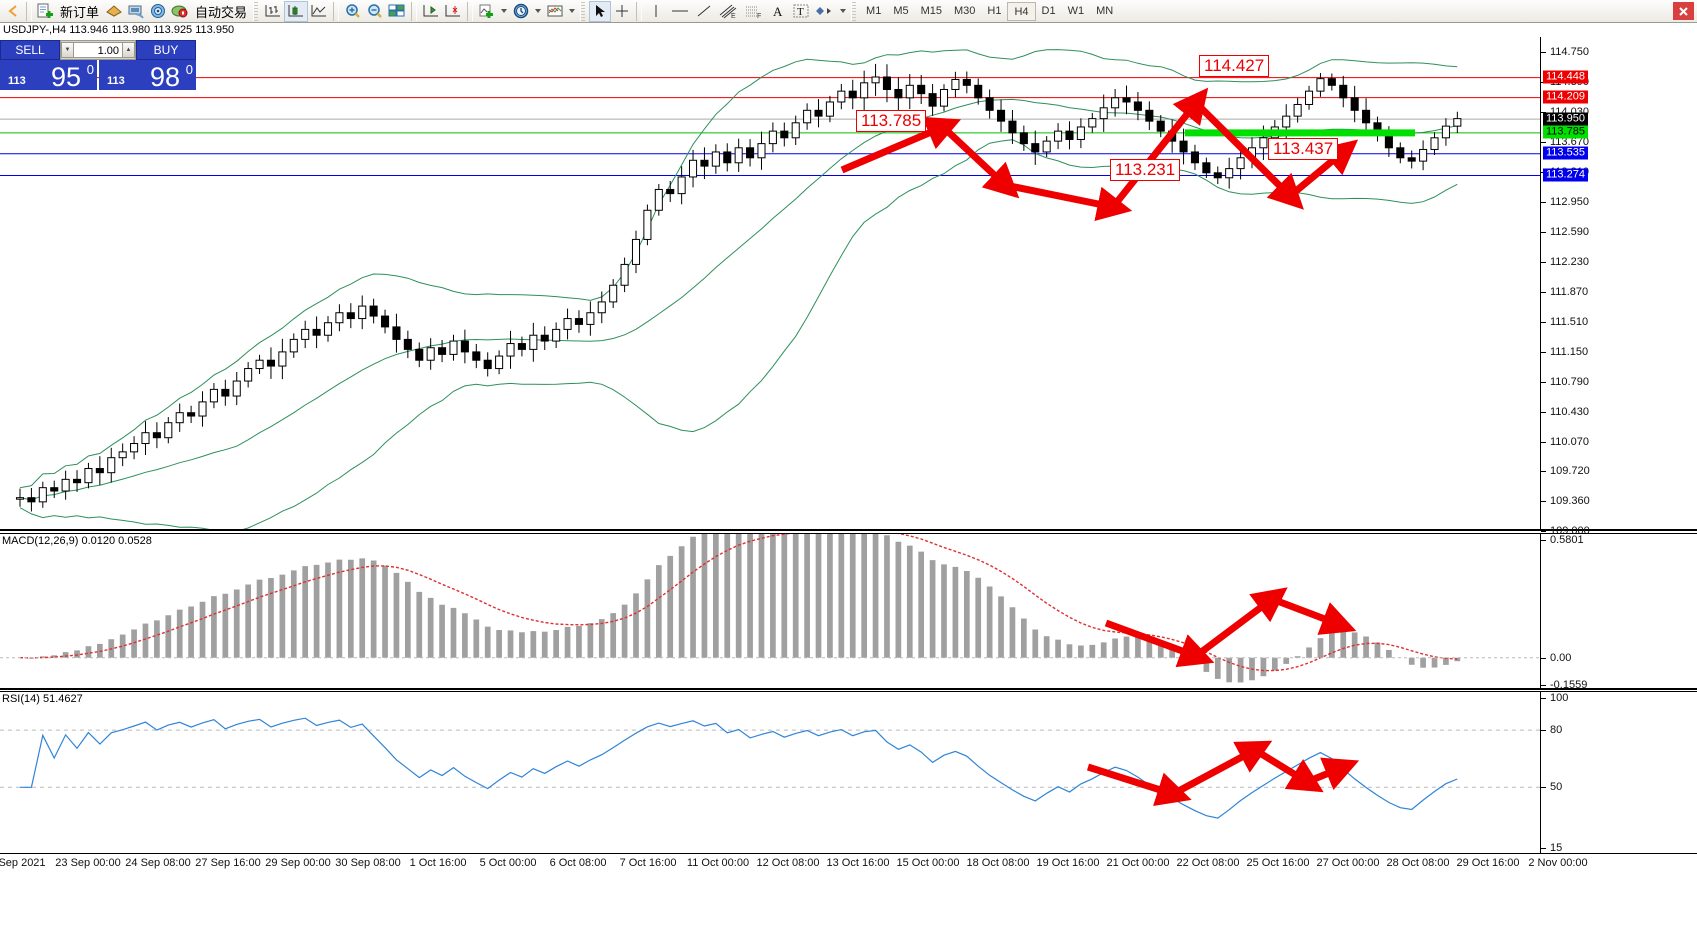  I want to click on svg-text: F, so click(759, 16).